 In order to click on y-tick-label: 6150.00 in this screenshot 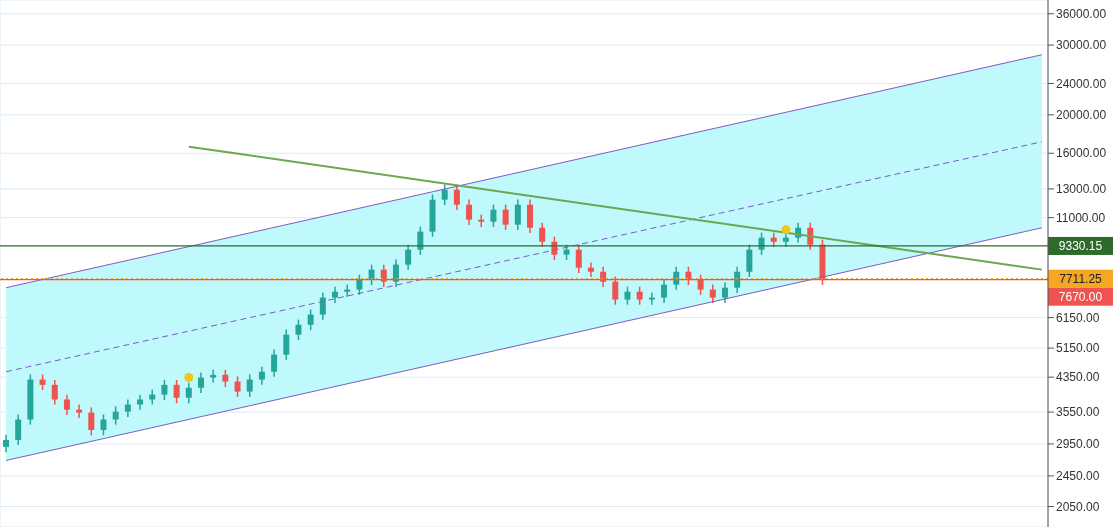, I will do `click(1078, 317)`.